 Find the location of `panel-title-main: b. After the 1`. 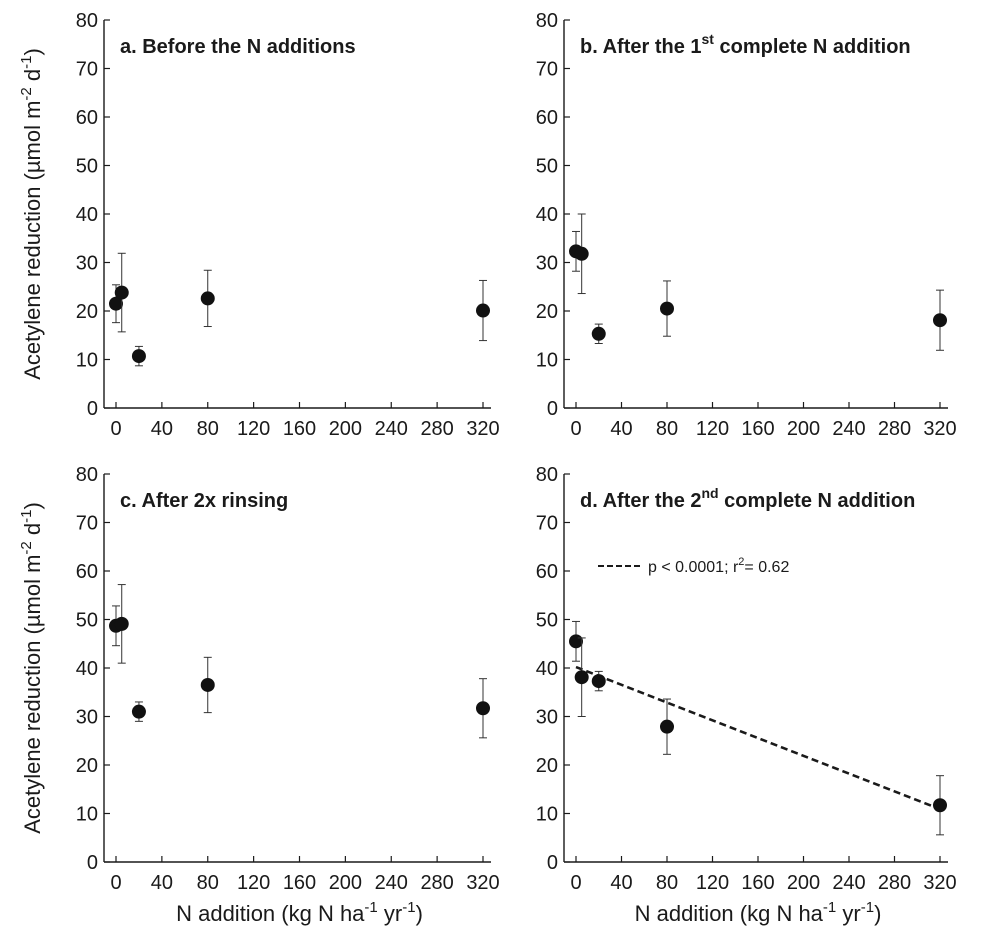

panel-title-main: b. After the 1 is located at coordinates (641, 47).